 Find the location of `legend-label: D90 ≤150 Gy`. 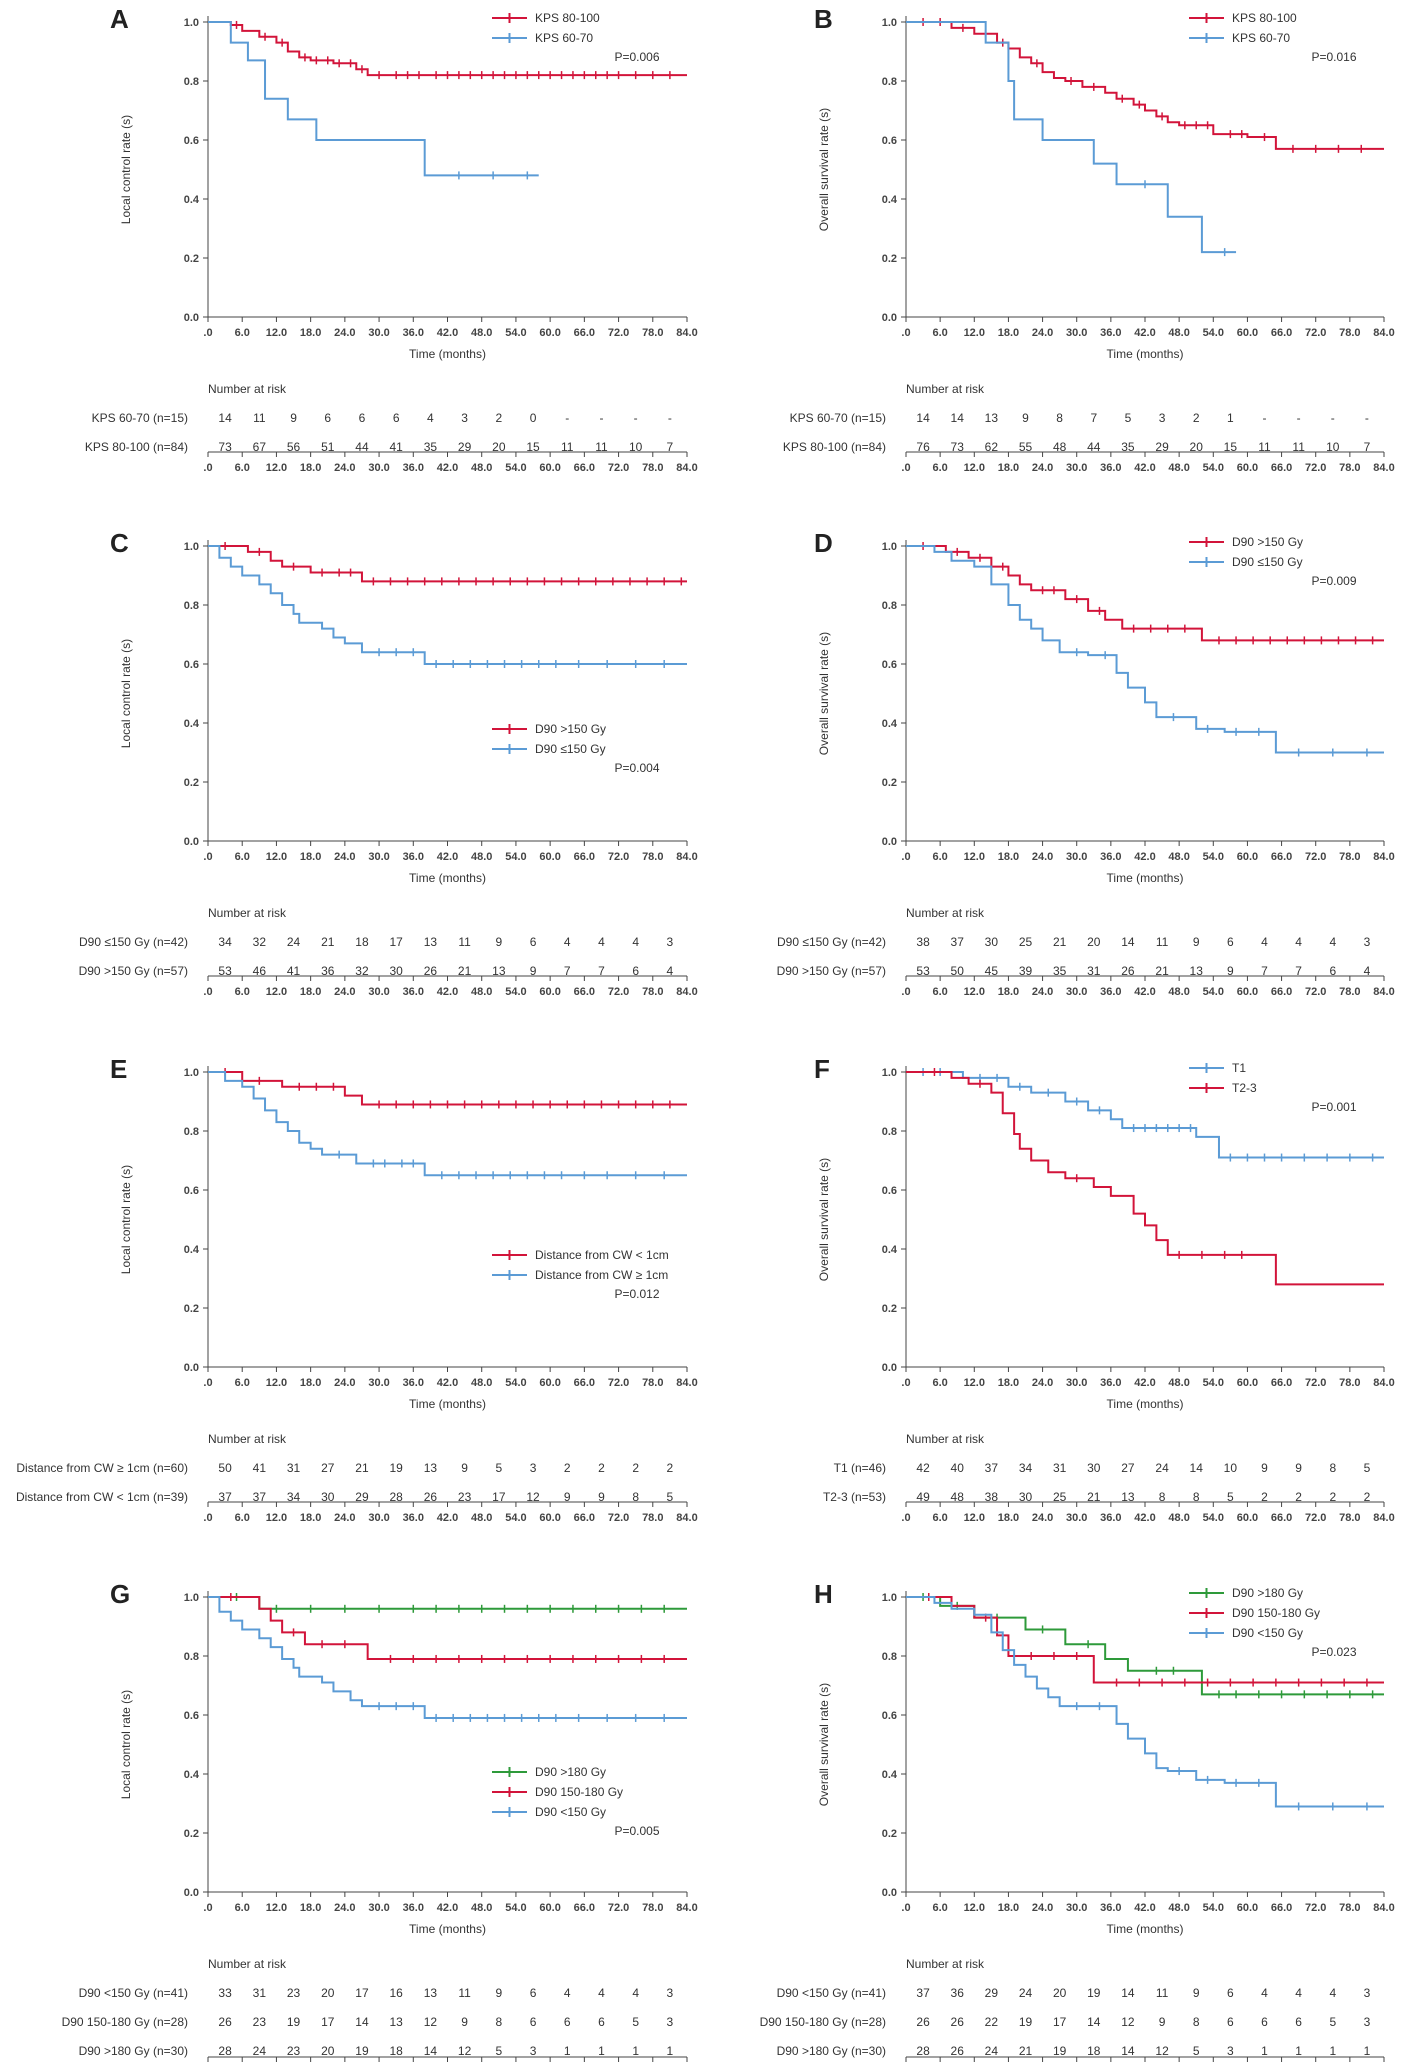

legend-label: D90 ≤150 Gy is located at coordinates (1267, 562).